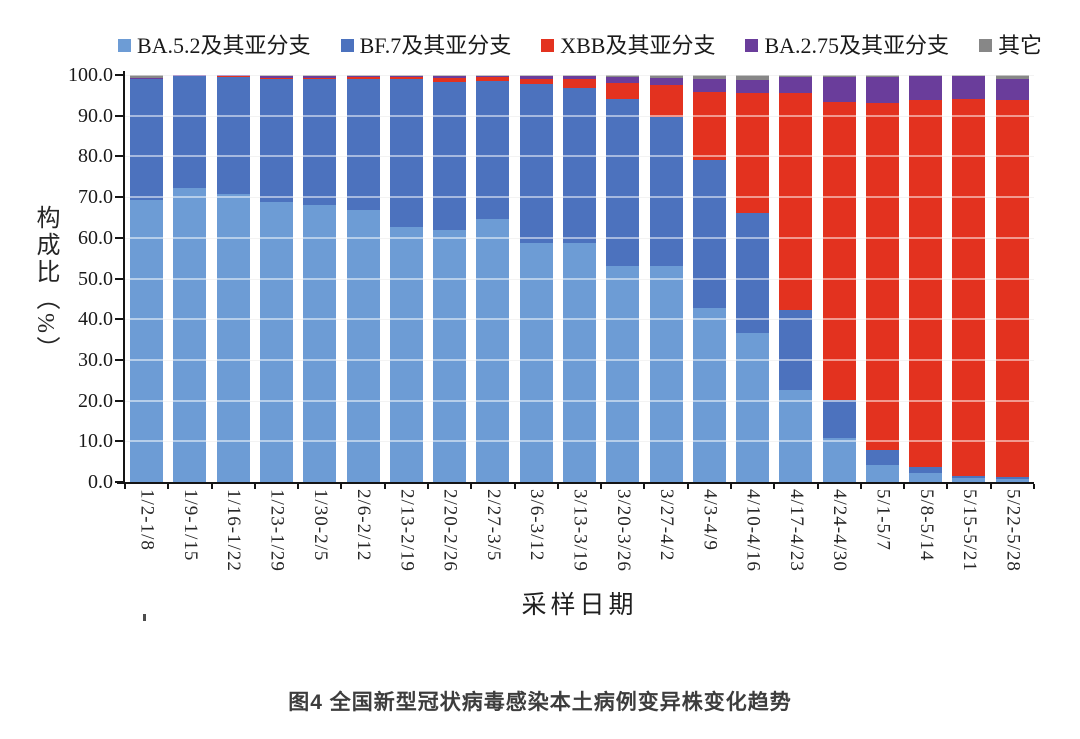 Image resolution: width=1080 pixels, height=739 pixels. I want to click on y-tick-label: 40.0, so click(95, 319).